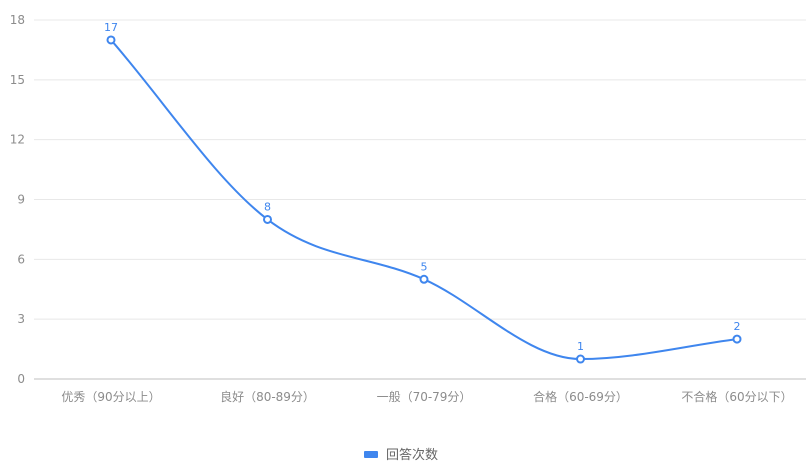  Describe the element at coordinates (580, 396) in the screenshot. I see `x-tick-label: 合格（60-69分）` at that location.